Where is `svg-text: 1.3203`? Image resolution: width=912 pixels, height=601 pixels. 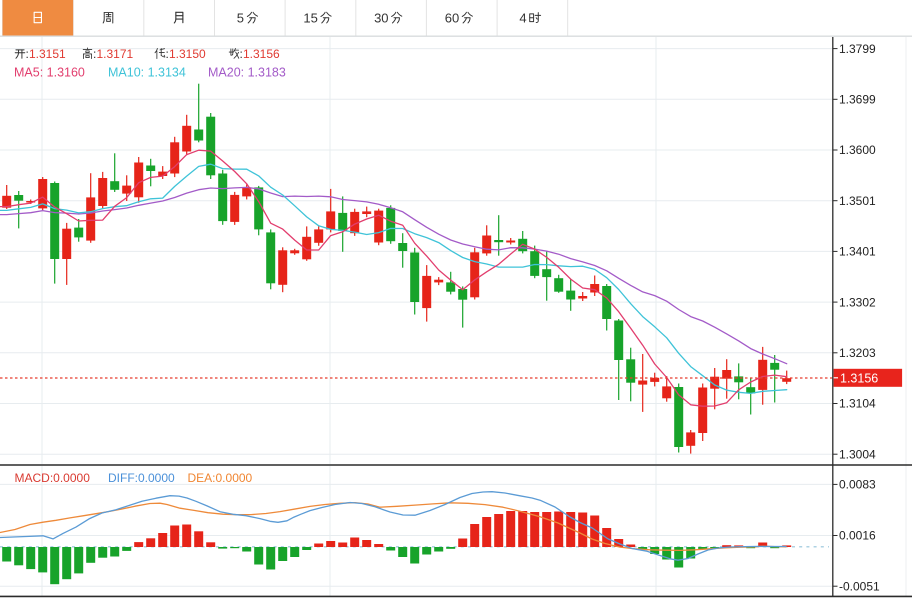 svg-text: 1.3203 is located at coordinates (857, 353).